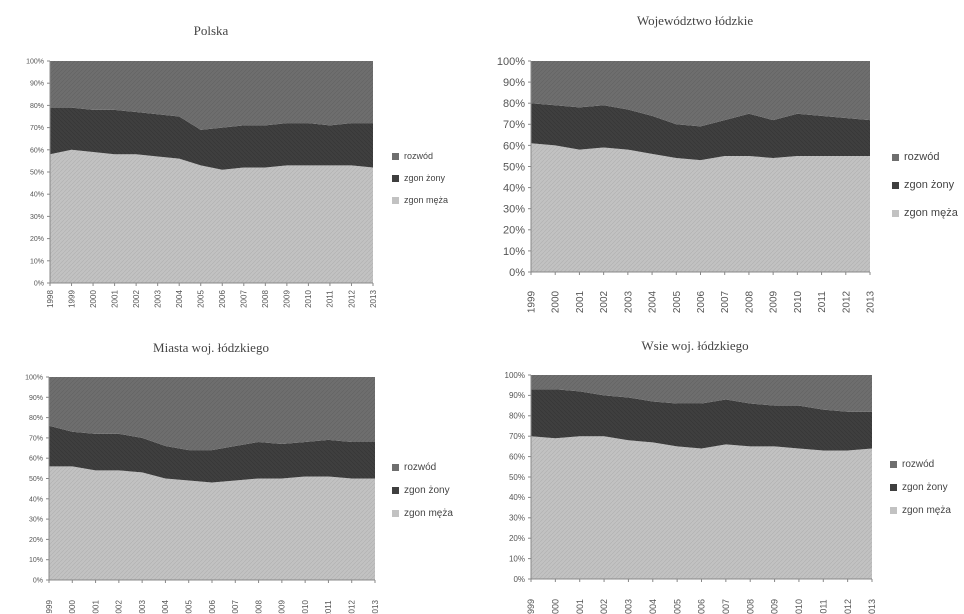 This screenshot has width=964, height=614. What do you see at coordinates (700, 94) in the screenshot?
I see `area-series-rozwod` at bounding box center [700, 94].